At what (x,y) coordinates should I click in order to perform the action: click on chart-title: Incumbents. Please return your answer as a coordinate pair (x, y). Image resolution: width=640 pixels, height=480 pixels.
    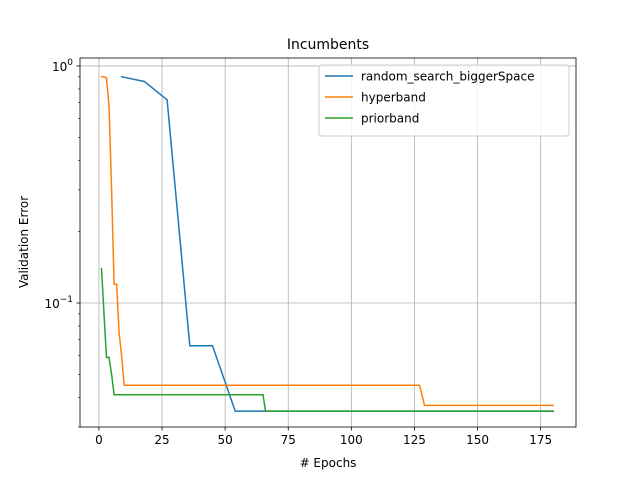
    Looking at the image, I should click on (328, 45).